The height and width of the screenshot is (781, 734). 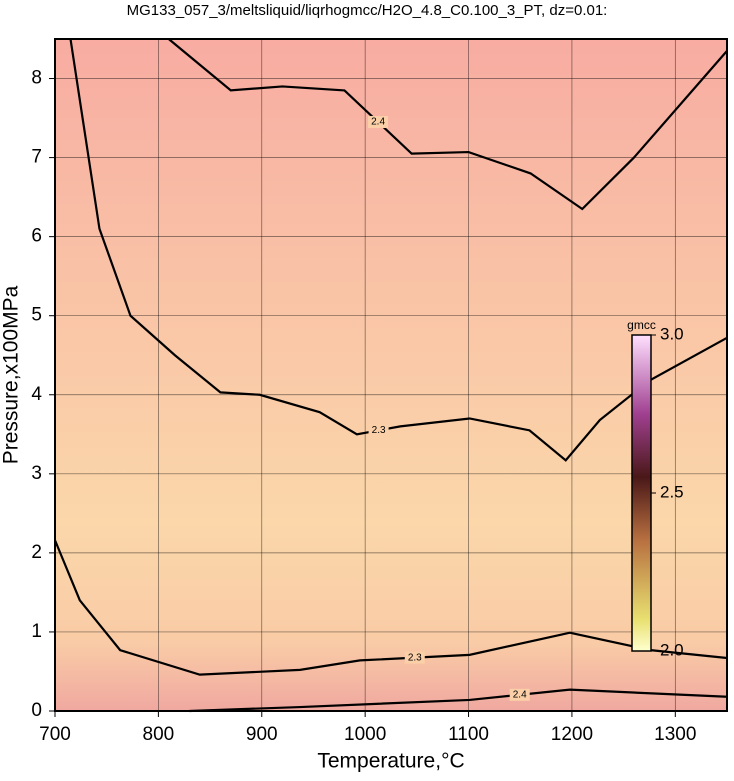 What do you see at coordinates (36, 473) in the screenshot?
I see `y-tick-label: 3` at bounding box center [36, 473].